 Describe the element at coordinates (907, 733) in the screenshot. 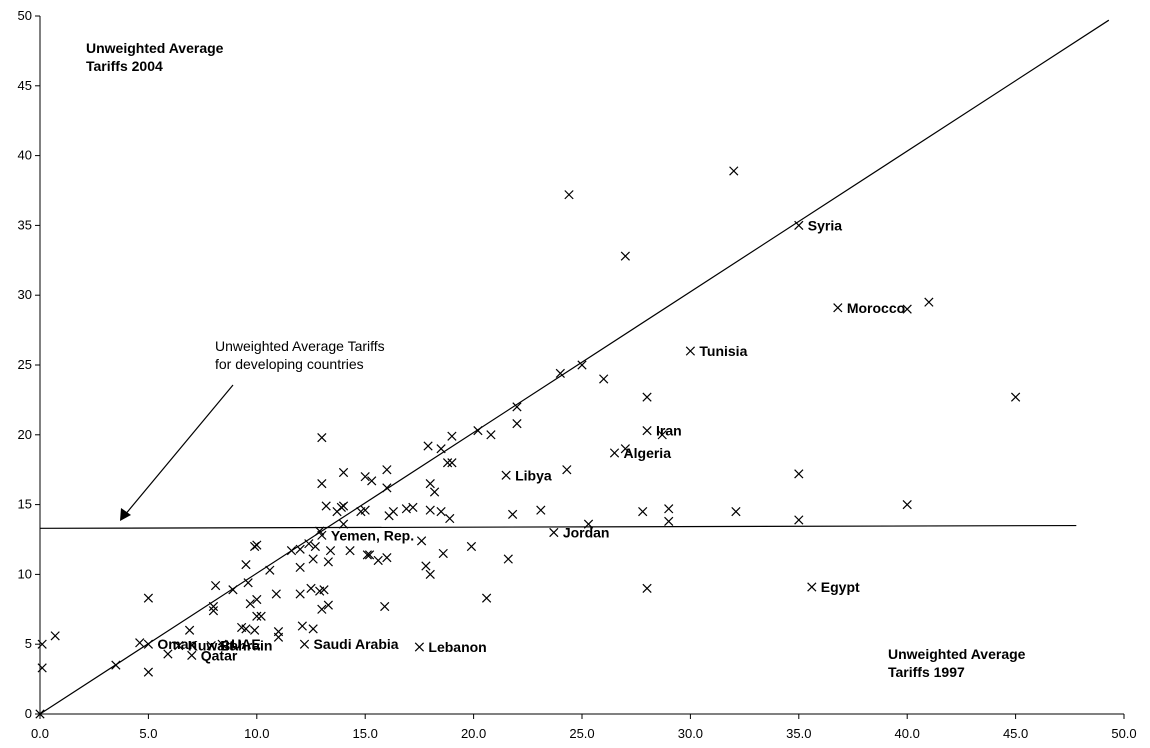

I see `x-tick-label: 40.0` at that location.